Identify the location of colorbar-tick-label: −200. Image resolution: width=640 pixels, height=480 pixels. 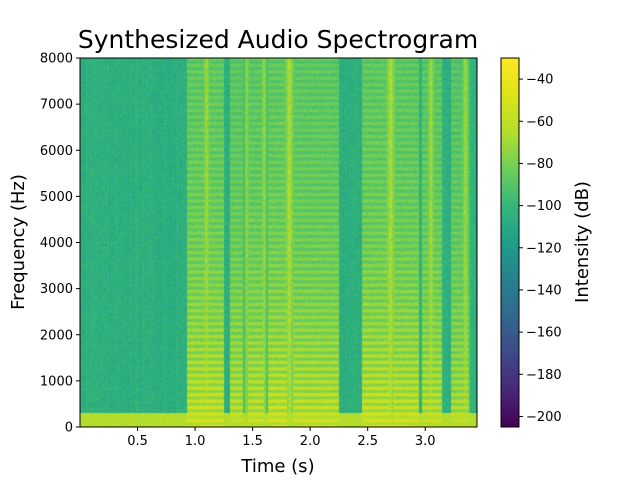
(544, 417).